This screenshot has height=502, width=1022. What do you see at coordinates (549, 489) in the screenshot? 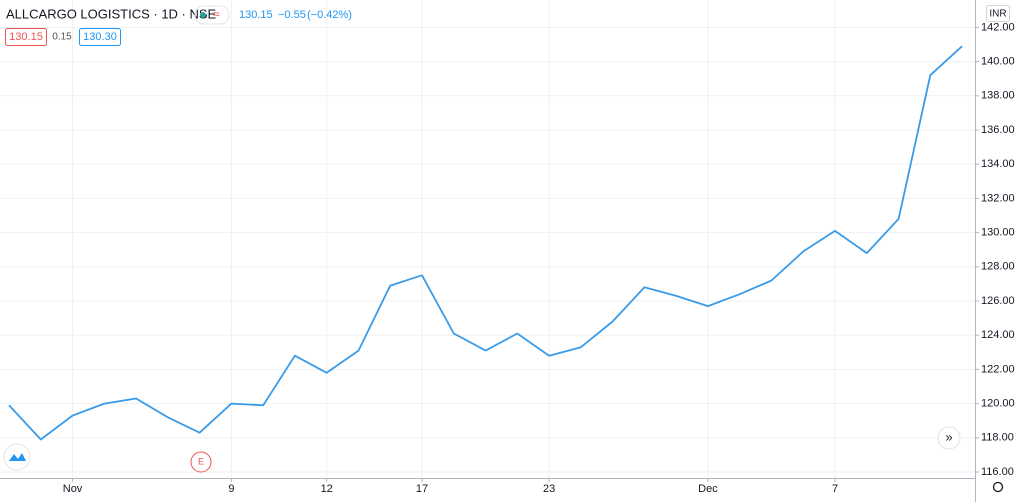
I see `x-tick-label: 23` at bounding box center [549, 489].